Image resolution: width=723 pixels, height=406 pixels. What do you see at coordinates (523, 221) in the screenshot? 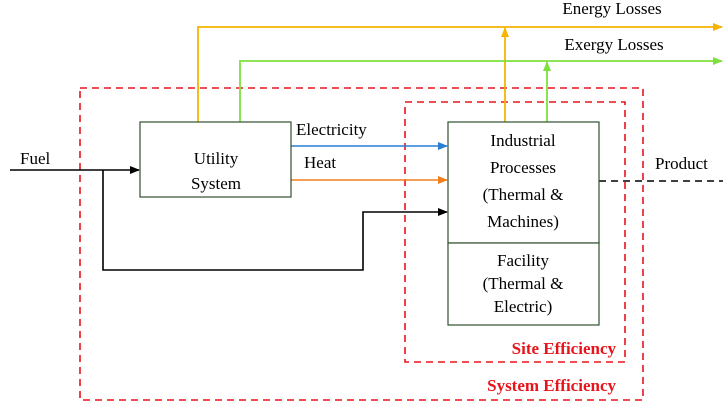
I see `node-label: Machines)` at bounding box center [523, 221].